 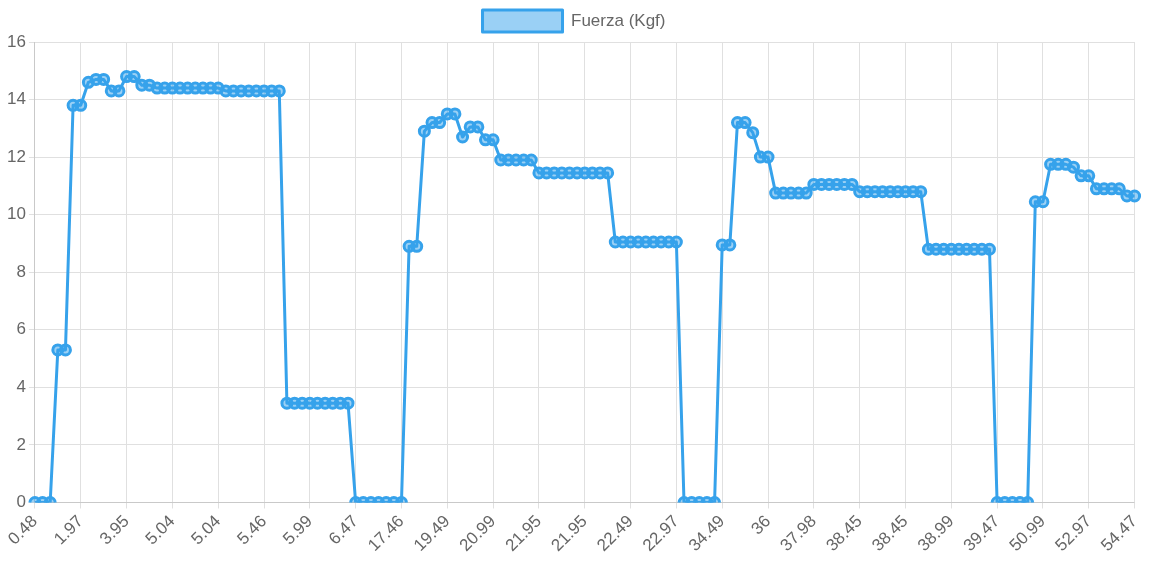 I want to click on x-tick-label: 5.99, so click(x=297, y=530).